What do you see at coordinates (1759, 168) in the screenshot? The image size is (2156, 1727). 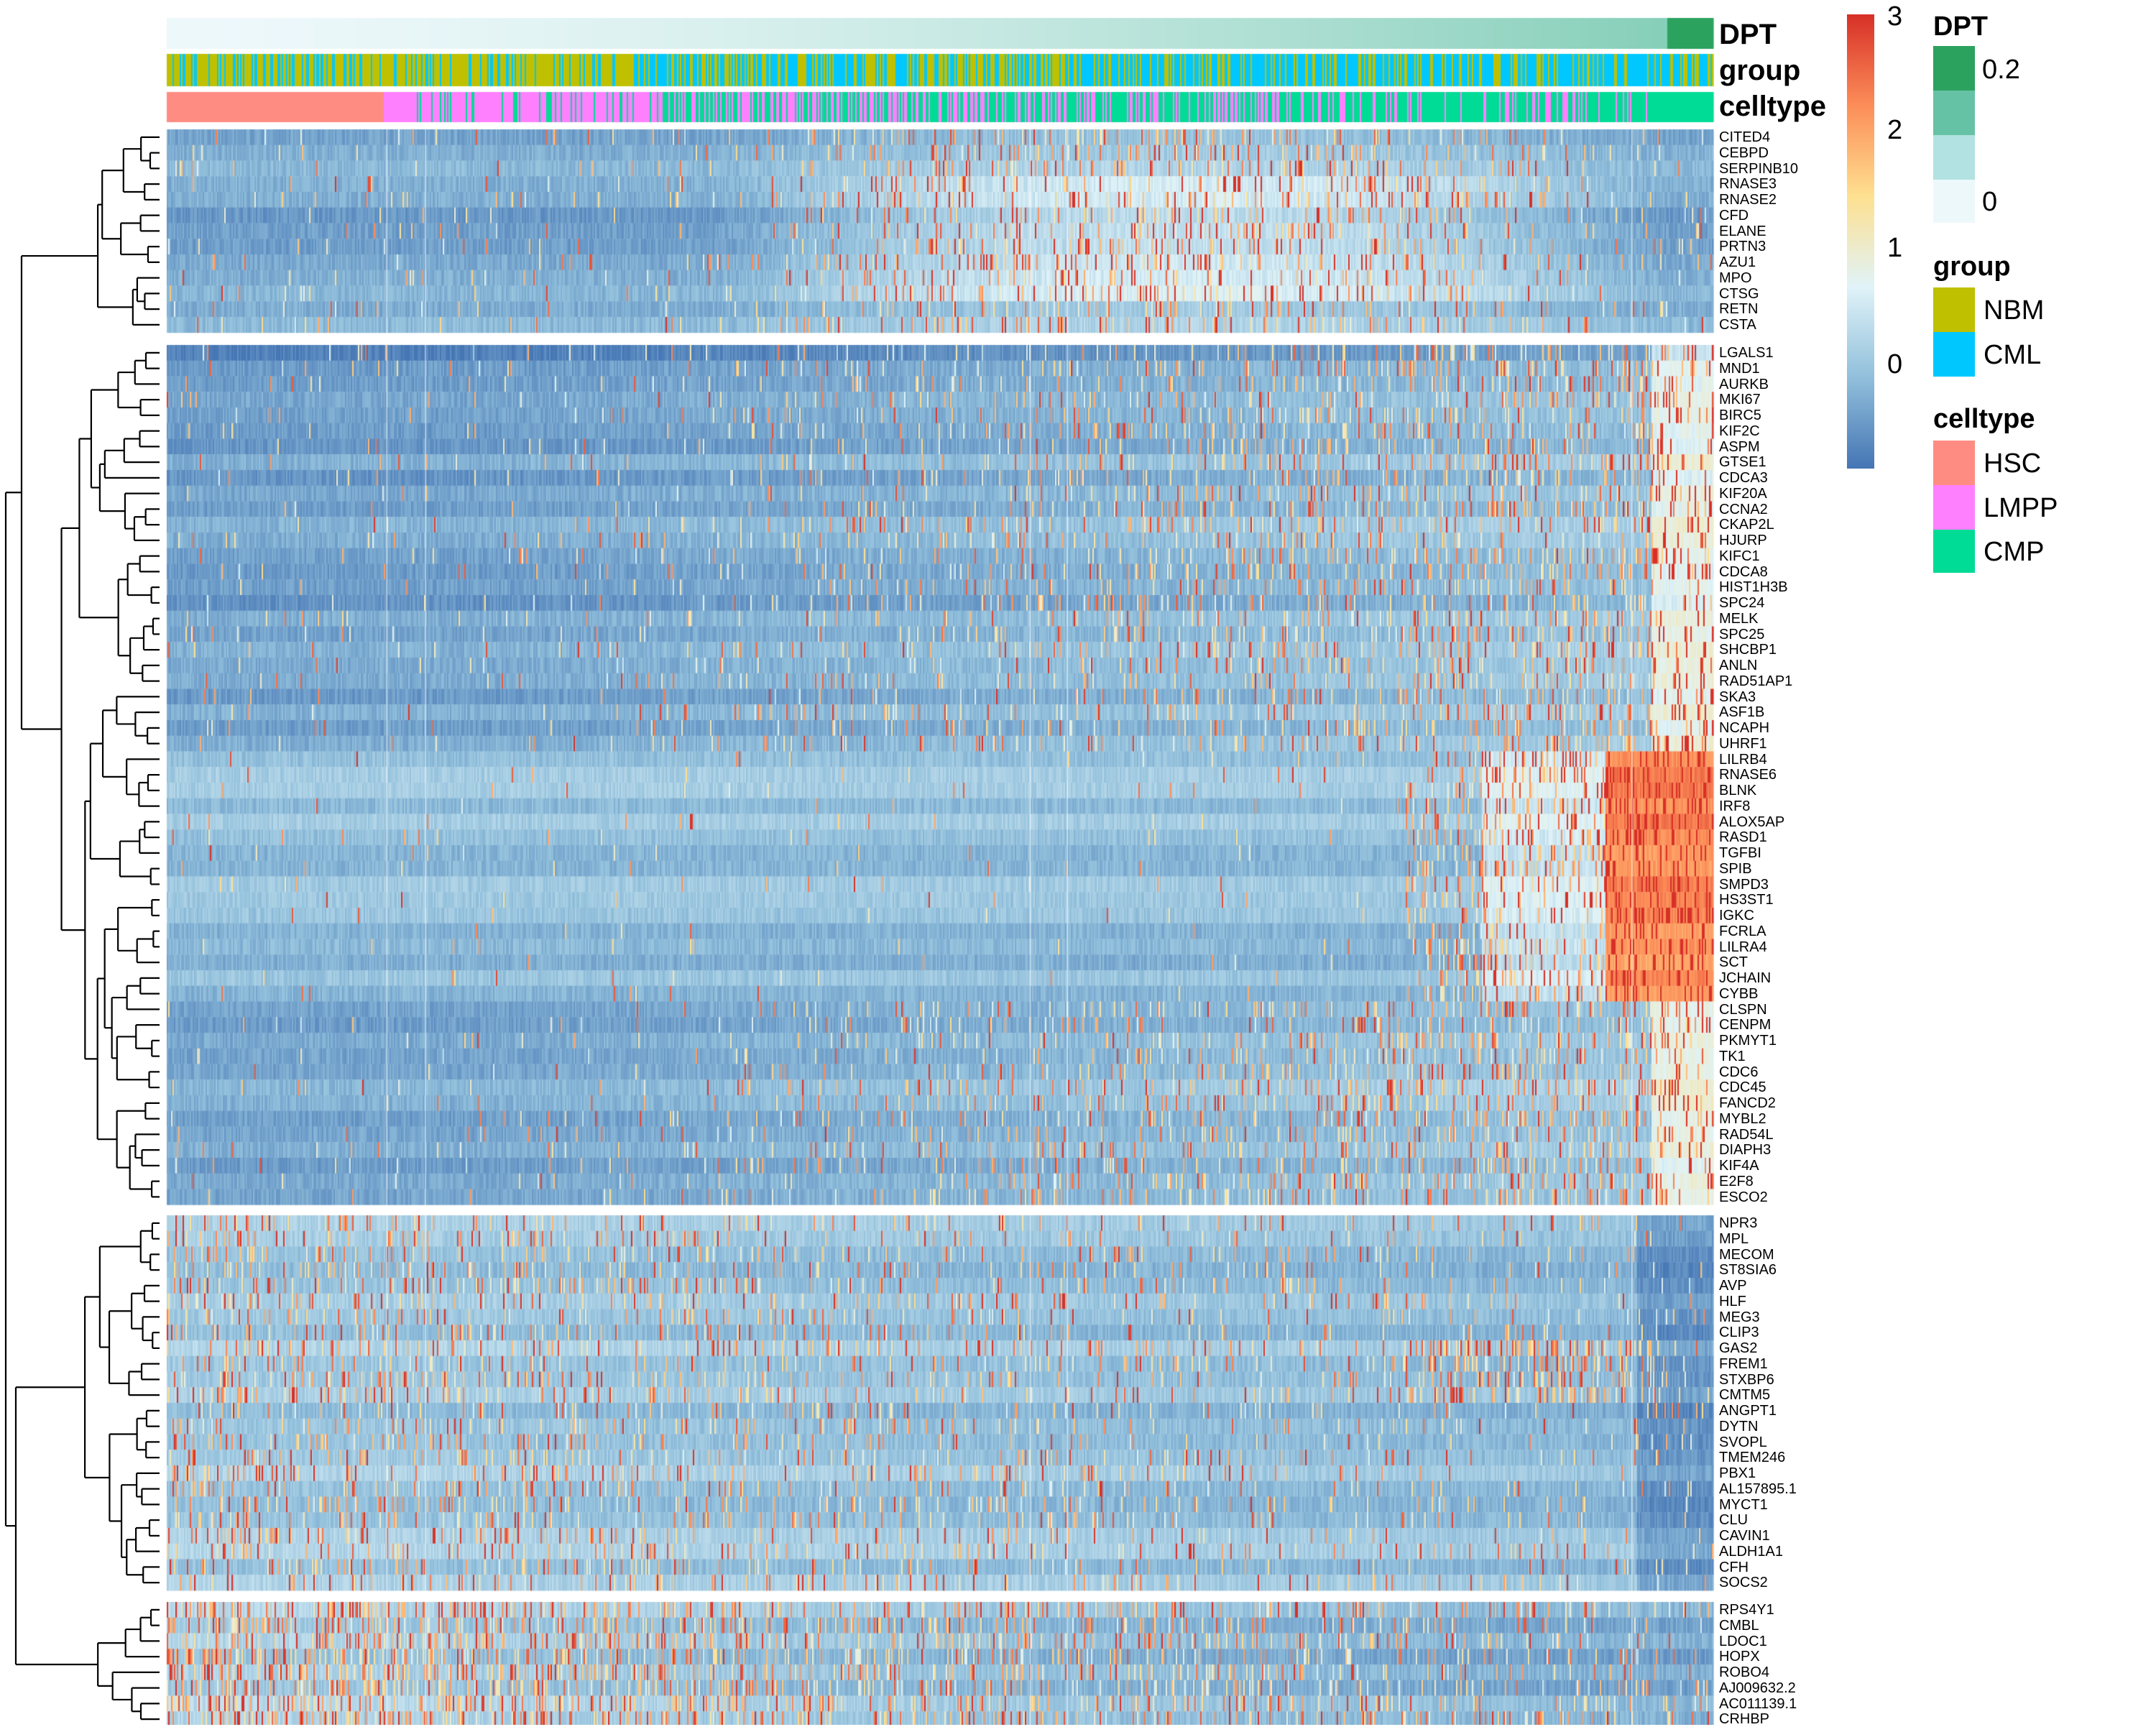 I see `gene-label: SERPINB10` at bounding box center [1759, 168].